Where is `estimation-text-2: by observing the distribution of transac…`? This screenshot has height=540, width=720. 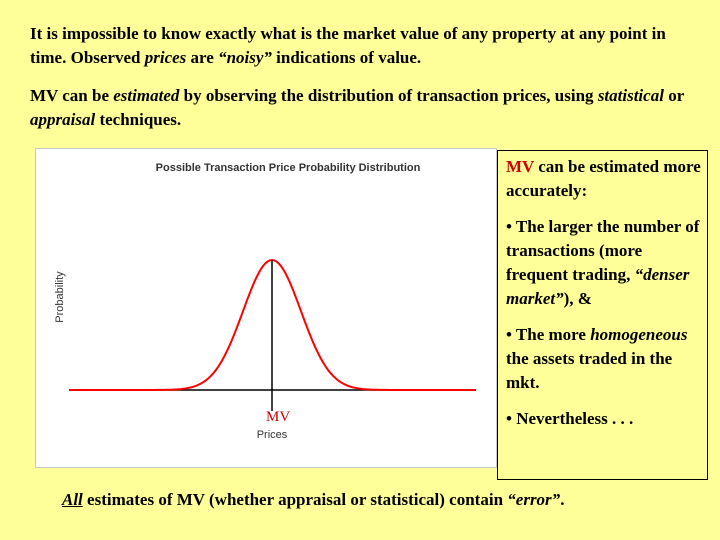
estimation-text-2: by observing the distribution of transac… is located at coordinates (388, 95).